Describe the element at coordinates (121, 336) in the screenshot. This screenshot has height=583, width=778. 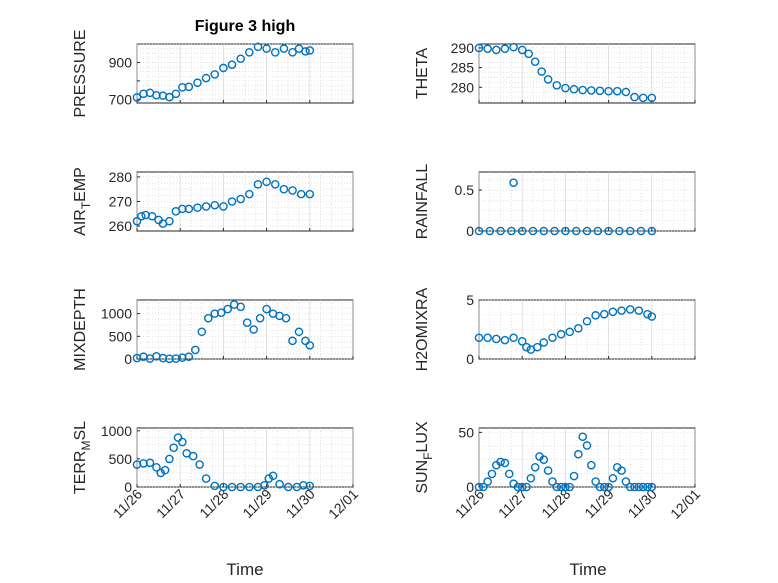
I see `y-tick-label: 500` at that location.